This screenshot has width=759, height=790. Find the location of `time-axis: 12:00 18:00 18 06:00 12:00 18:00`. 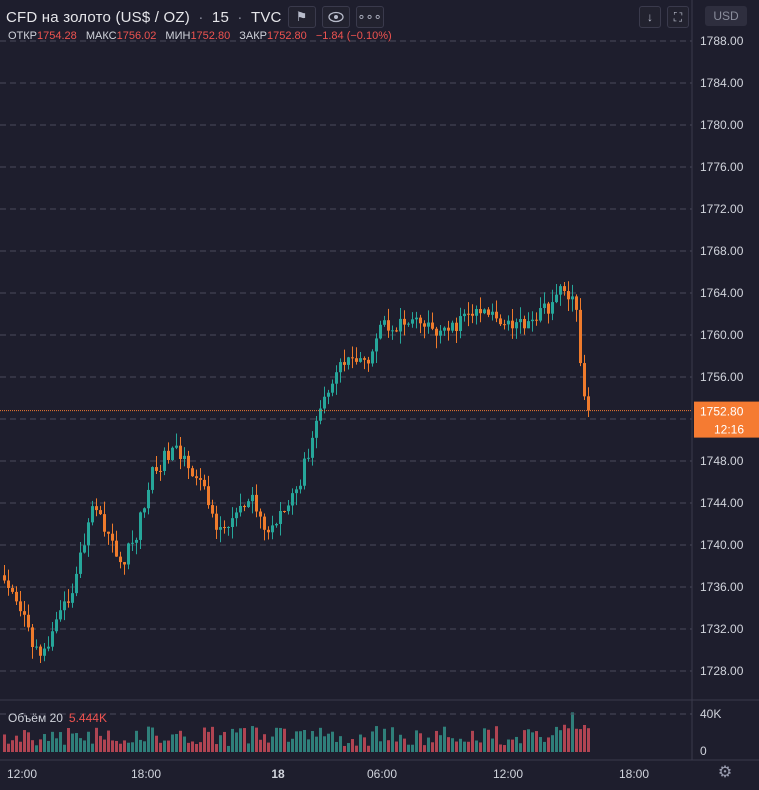

time-axis: 12:00 18:00 18 06:00 12:00 18:00 is located at coordinates (328, 774).